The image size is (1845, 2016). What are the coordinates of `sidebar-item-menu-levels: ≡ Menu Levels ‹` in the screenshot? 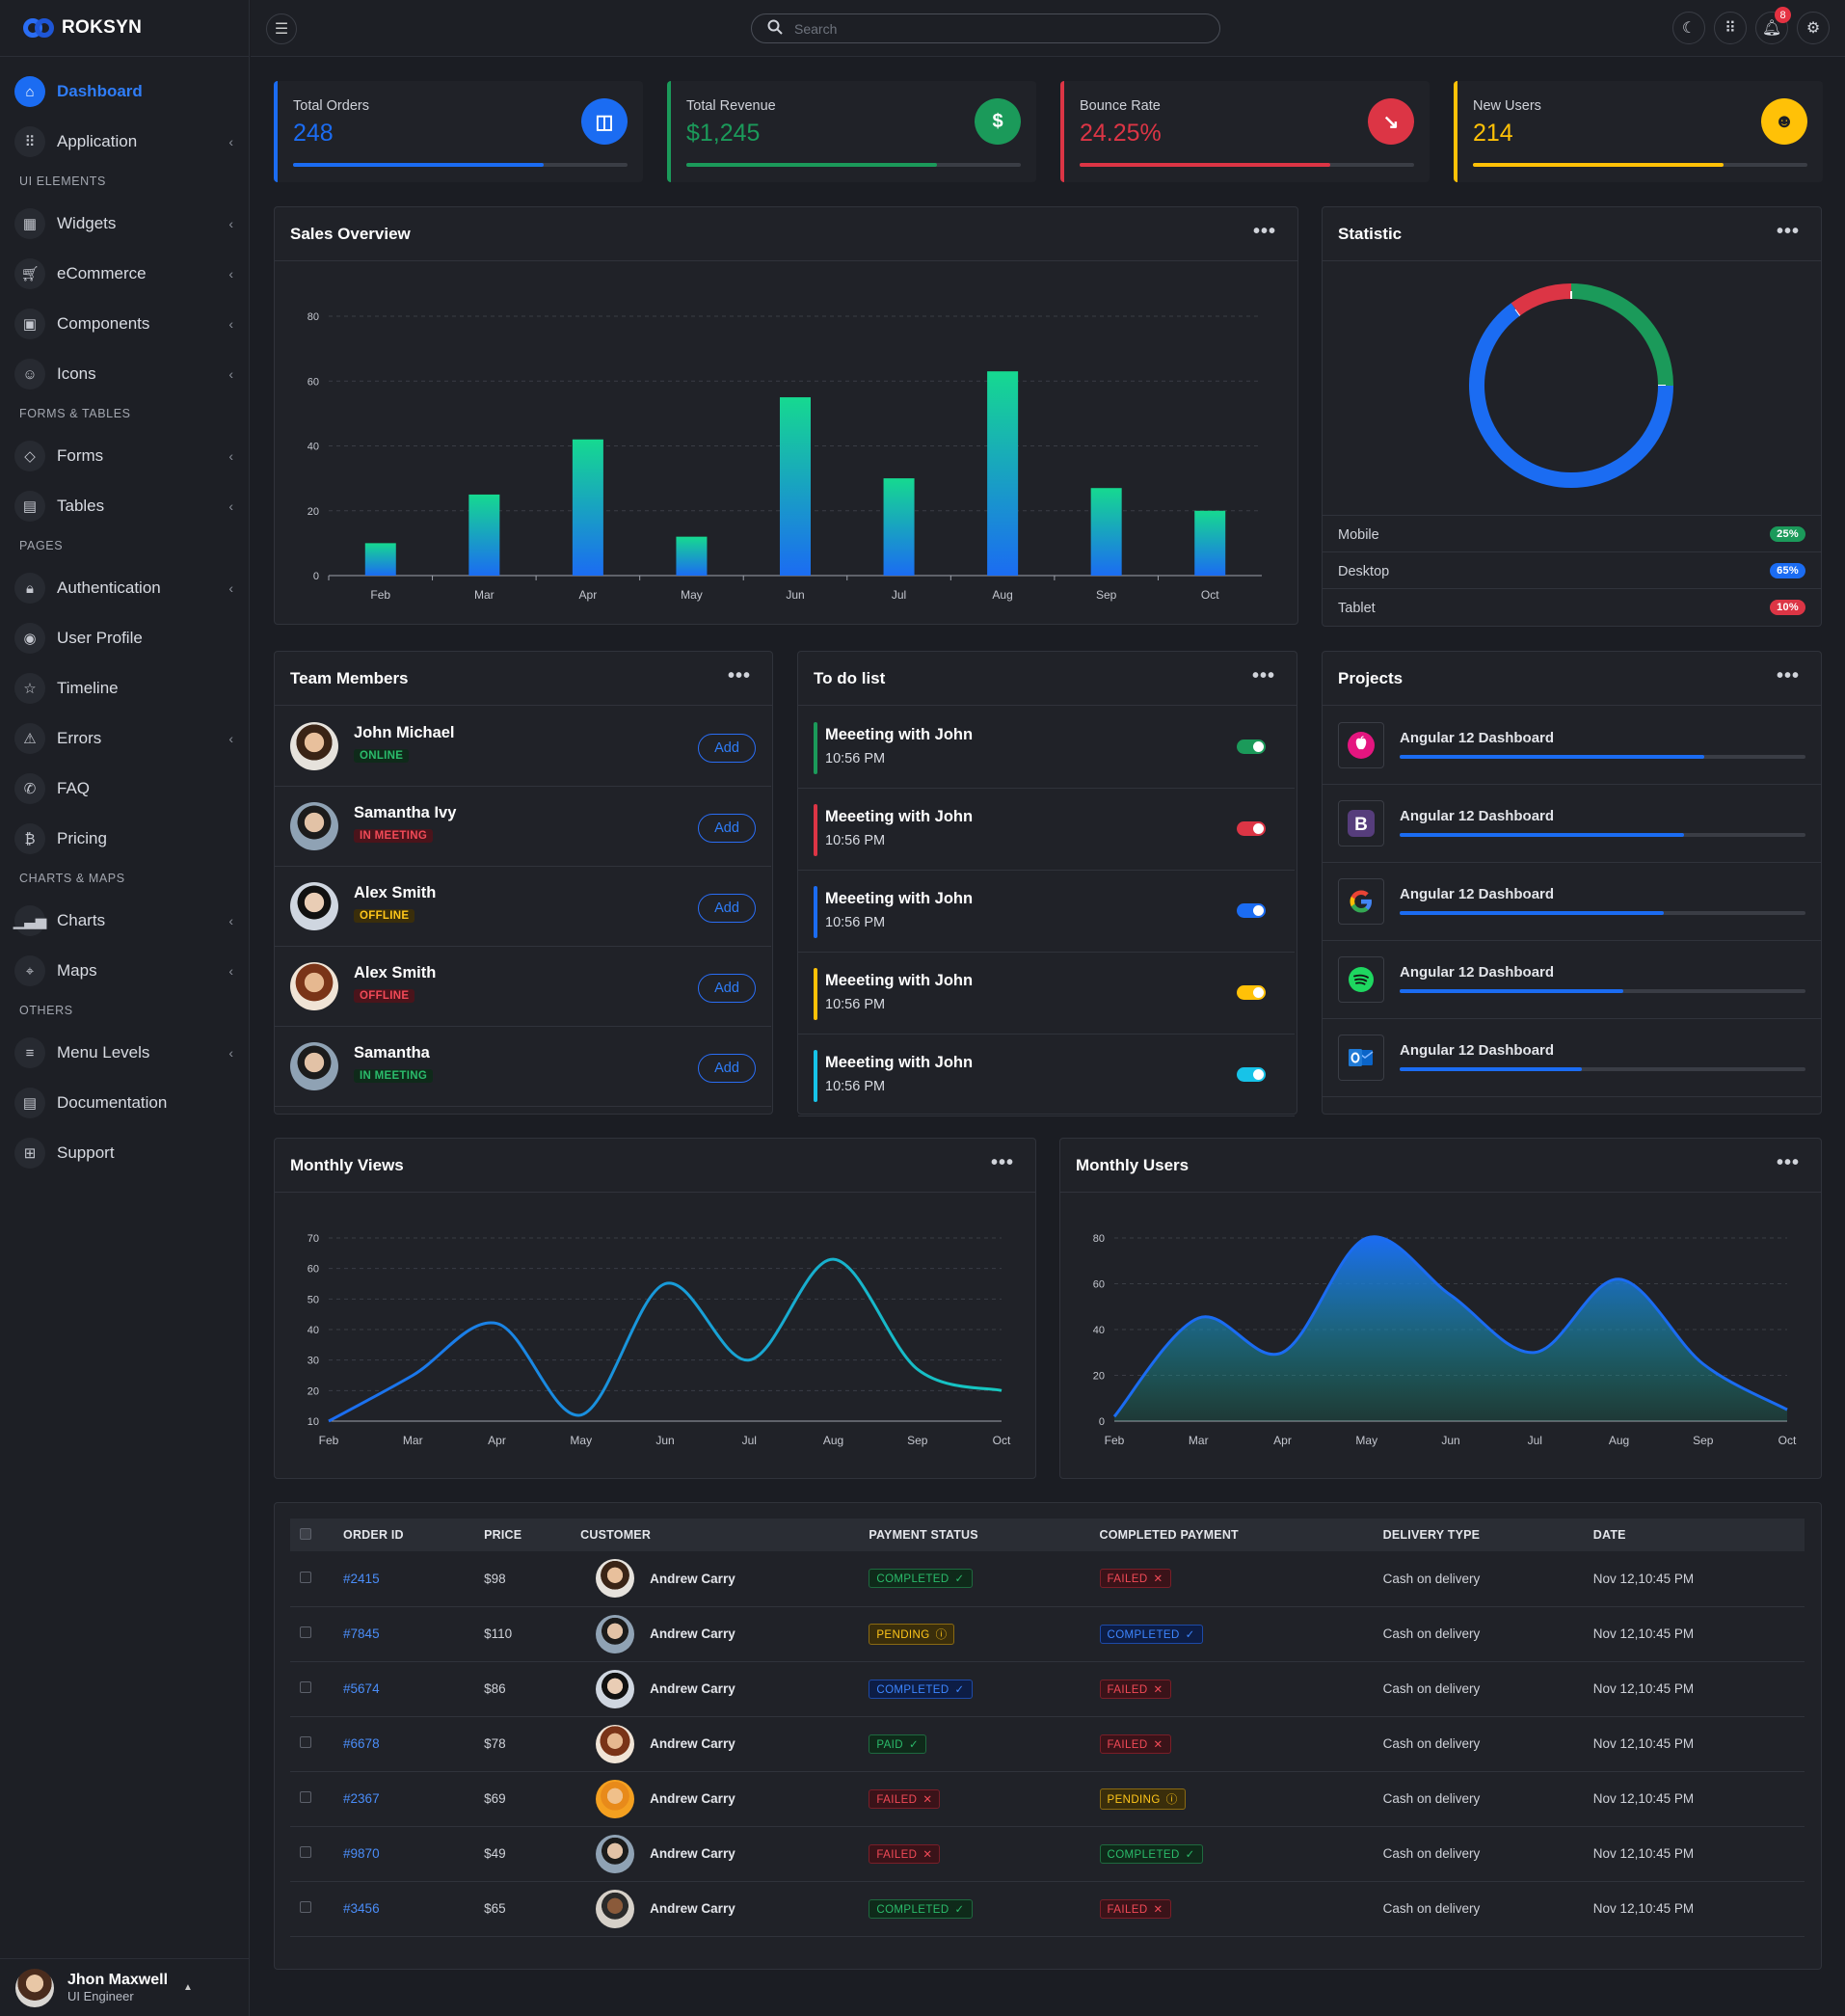 It's located at (124, 1053).